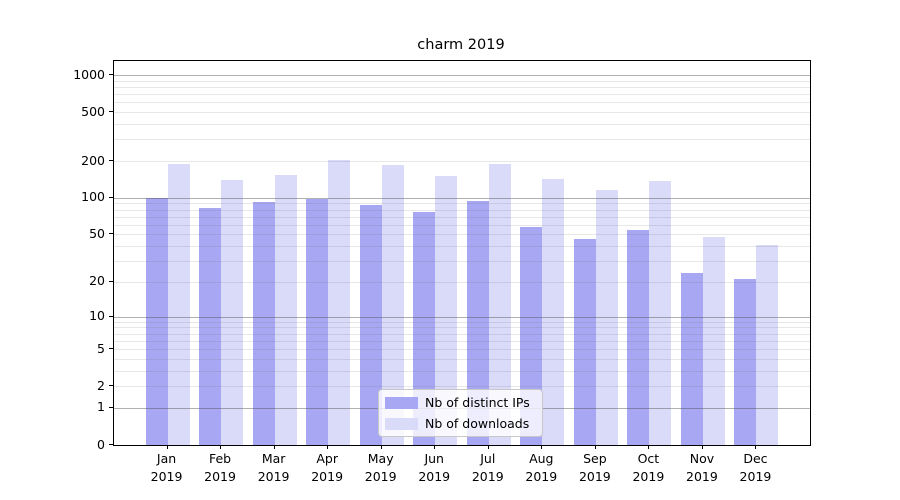 The image size is (900, 500). Describe the element at coordinates (755, 467) in the screenshot. I see `x-tick-label: Dec 2019` at that location.